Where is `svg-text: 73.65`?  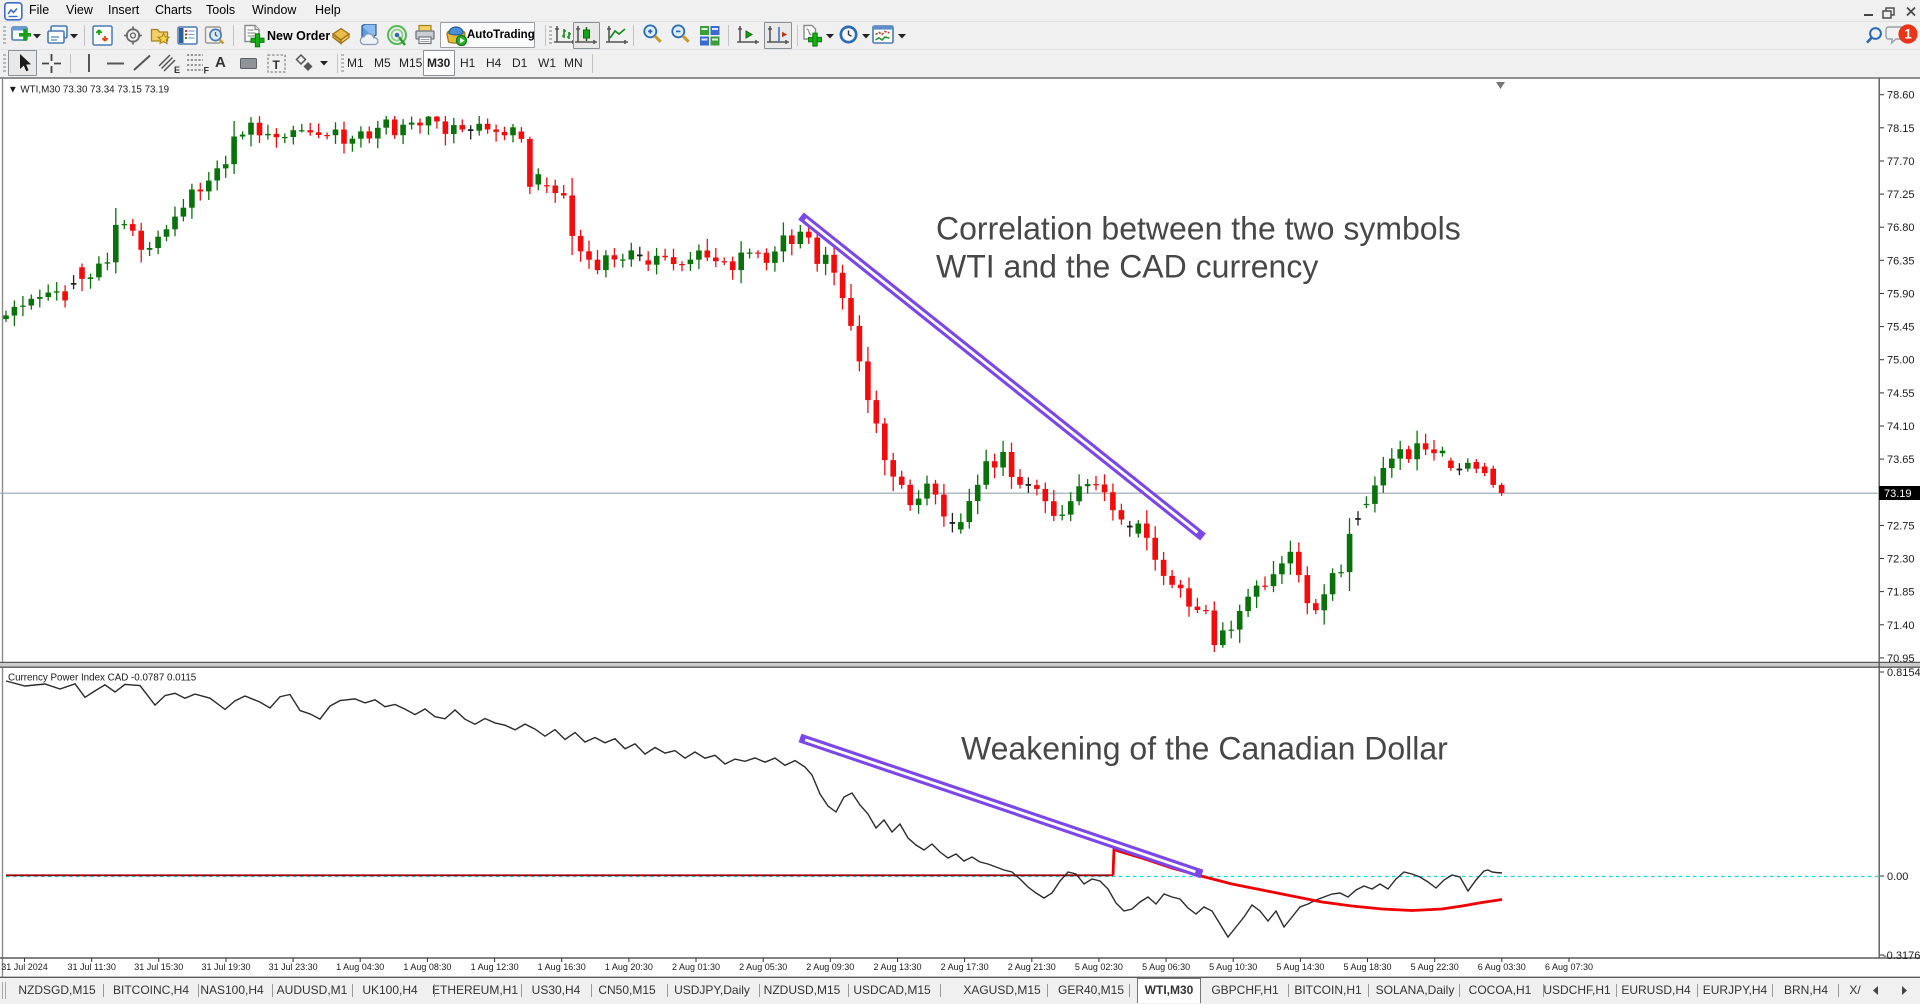 svg-text: 73.65 is located at coordinates (1901, 460).